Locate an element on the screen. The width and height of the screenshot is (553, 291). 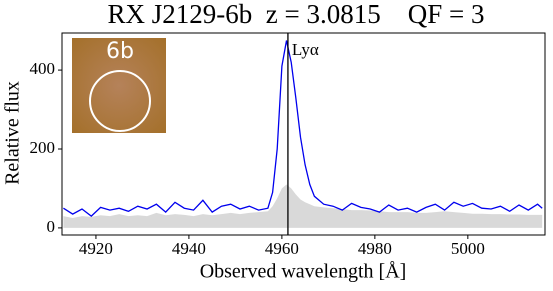
chart-title: RX J2129-6b z = 3.0815 QF = 3 is located at coordinates (296, 14).